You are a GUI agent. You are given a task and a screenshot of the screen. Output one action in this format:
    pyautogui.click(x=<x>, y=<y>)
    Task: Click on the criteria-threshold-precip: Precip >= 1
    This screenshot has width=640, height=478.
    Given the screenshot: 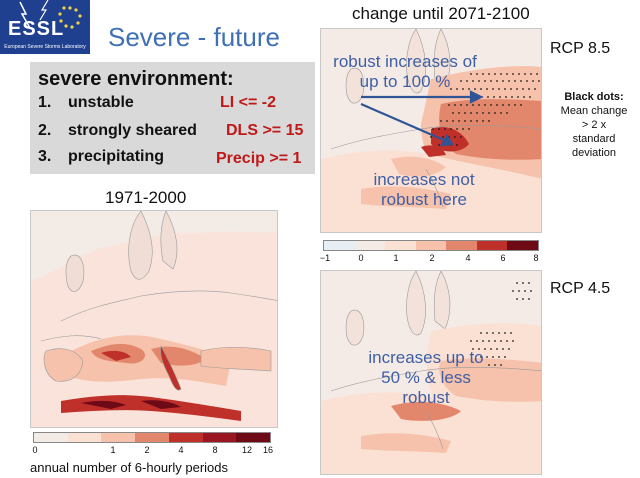 What is the action you would take?
    pyautogui.click(x=259, y=158)
    